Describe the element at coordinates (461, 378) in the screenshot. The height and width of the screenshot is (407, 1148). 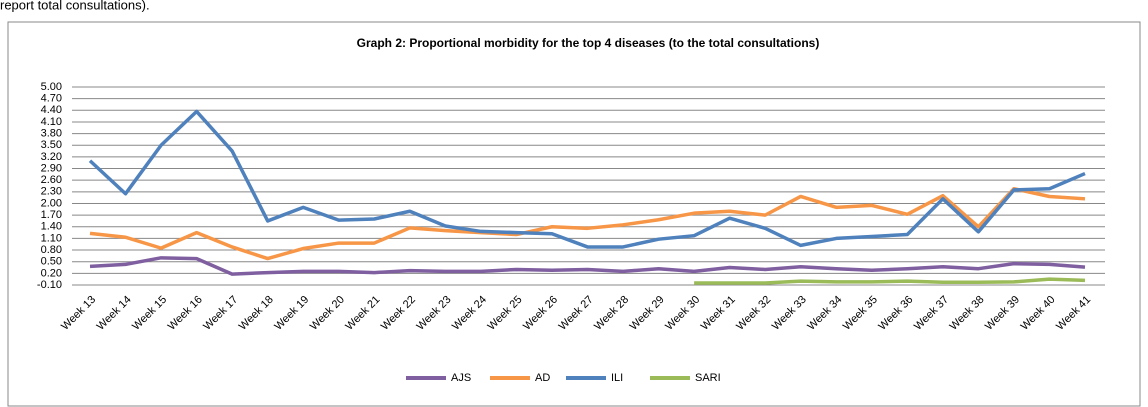
I see `legend-label: AJS` at that location.